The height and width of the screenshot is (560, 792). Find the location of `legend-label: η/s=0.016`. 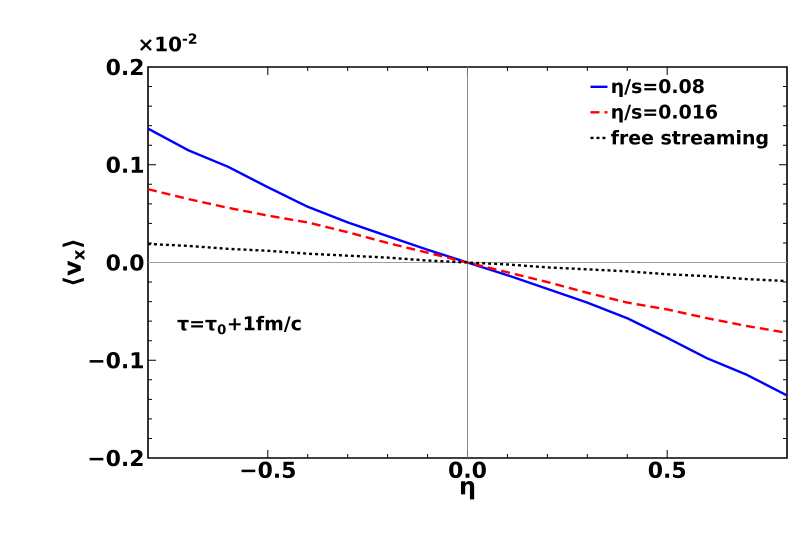

legend-label: η/s=0.016 is located at coordinates (665, 113).